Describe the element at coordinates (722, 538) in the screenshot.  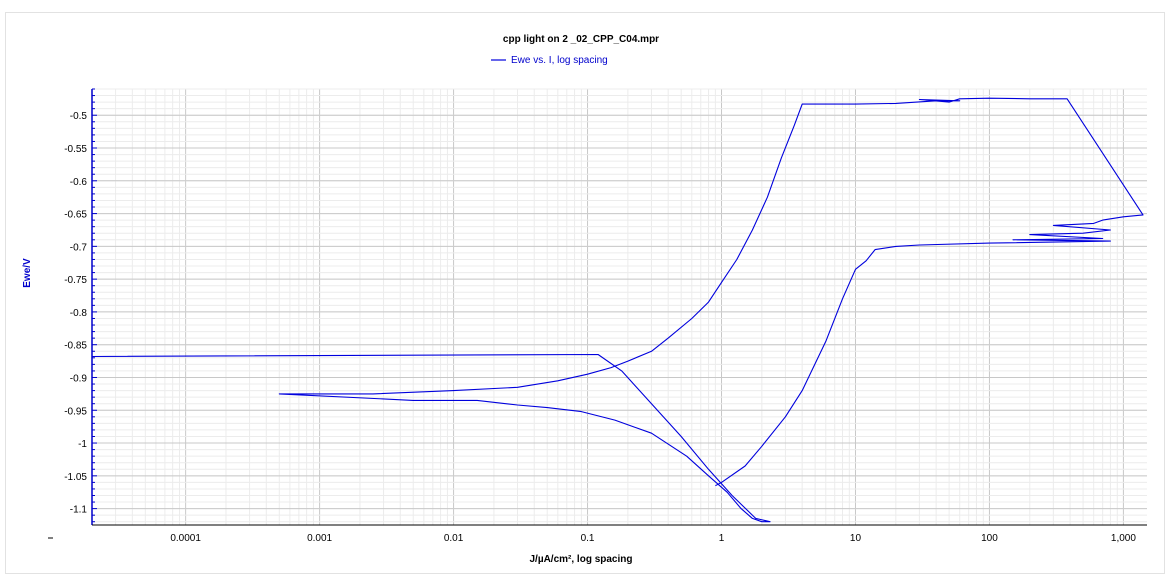
I see `x-tick-label: 1` at that location.